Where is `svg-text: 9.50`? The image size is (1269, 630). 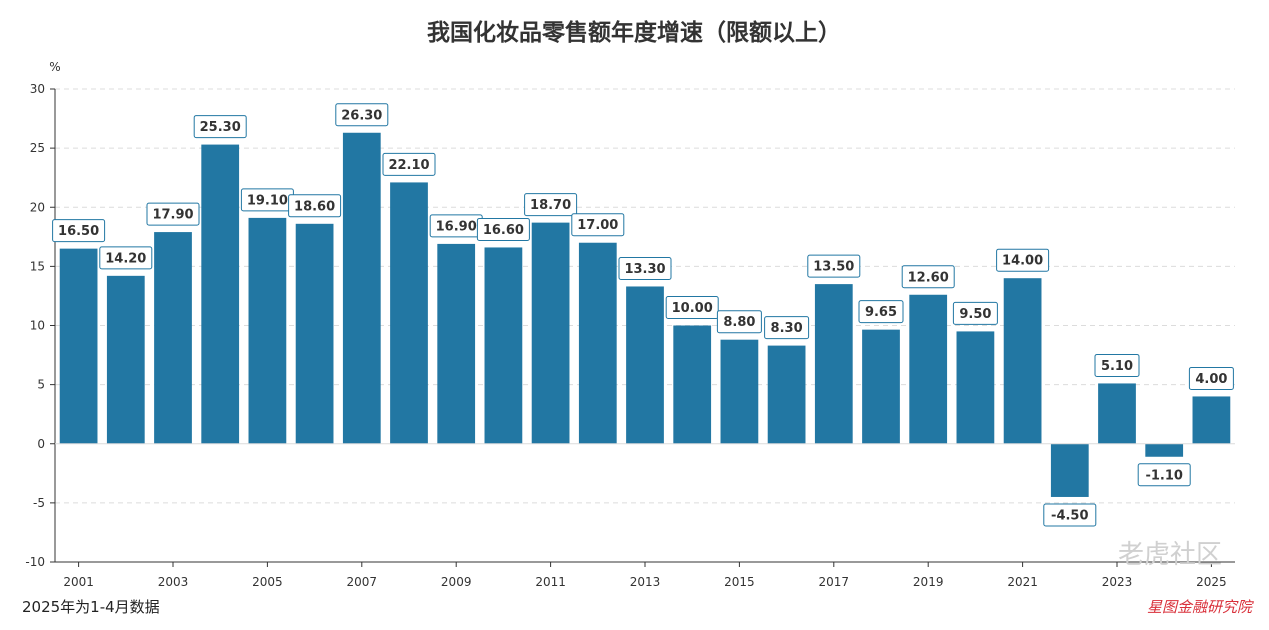 svg-text: 9.50 is located at coordinates (975, 314).